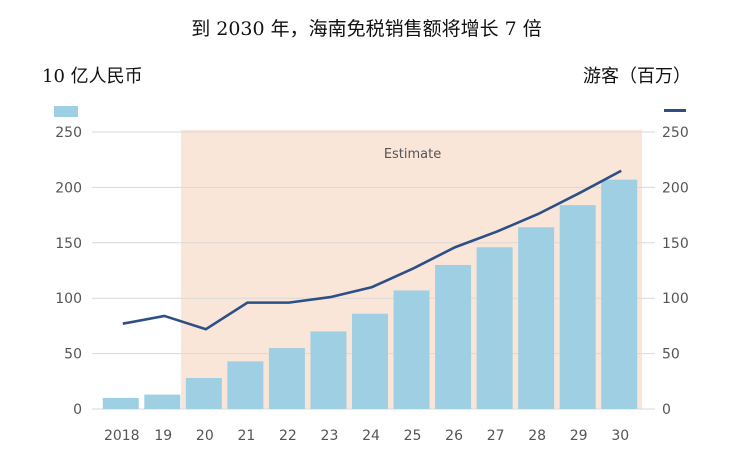  I want to click on y-tick-right: 50, so click(671, 355).